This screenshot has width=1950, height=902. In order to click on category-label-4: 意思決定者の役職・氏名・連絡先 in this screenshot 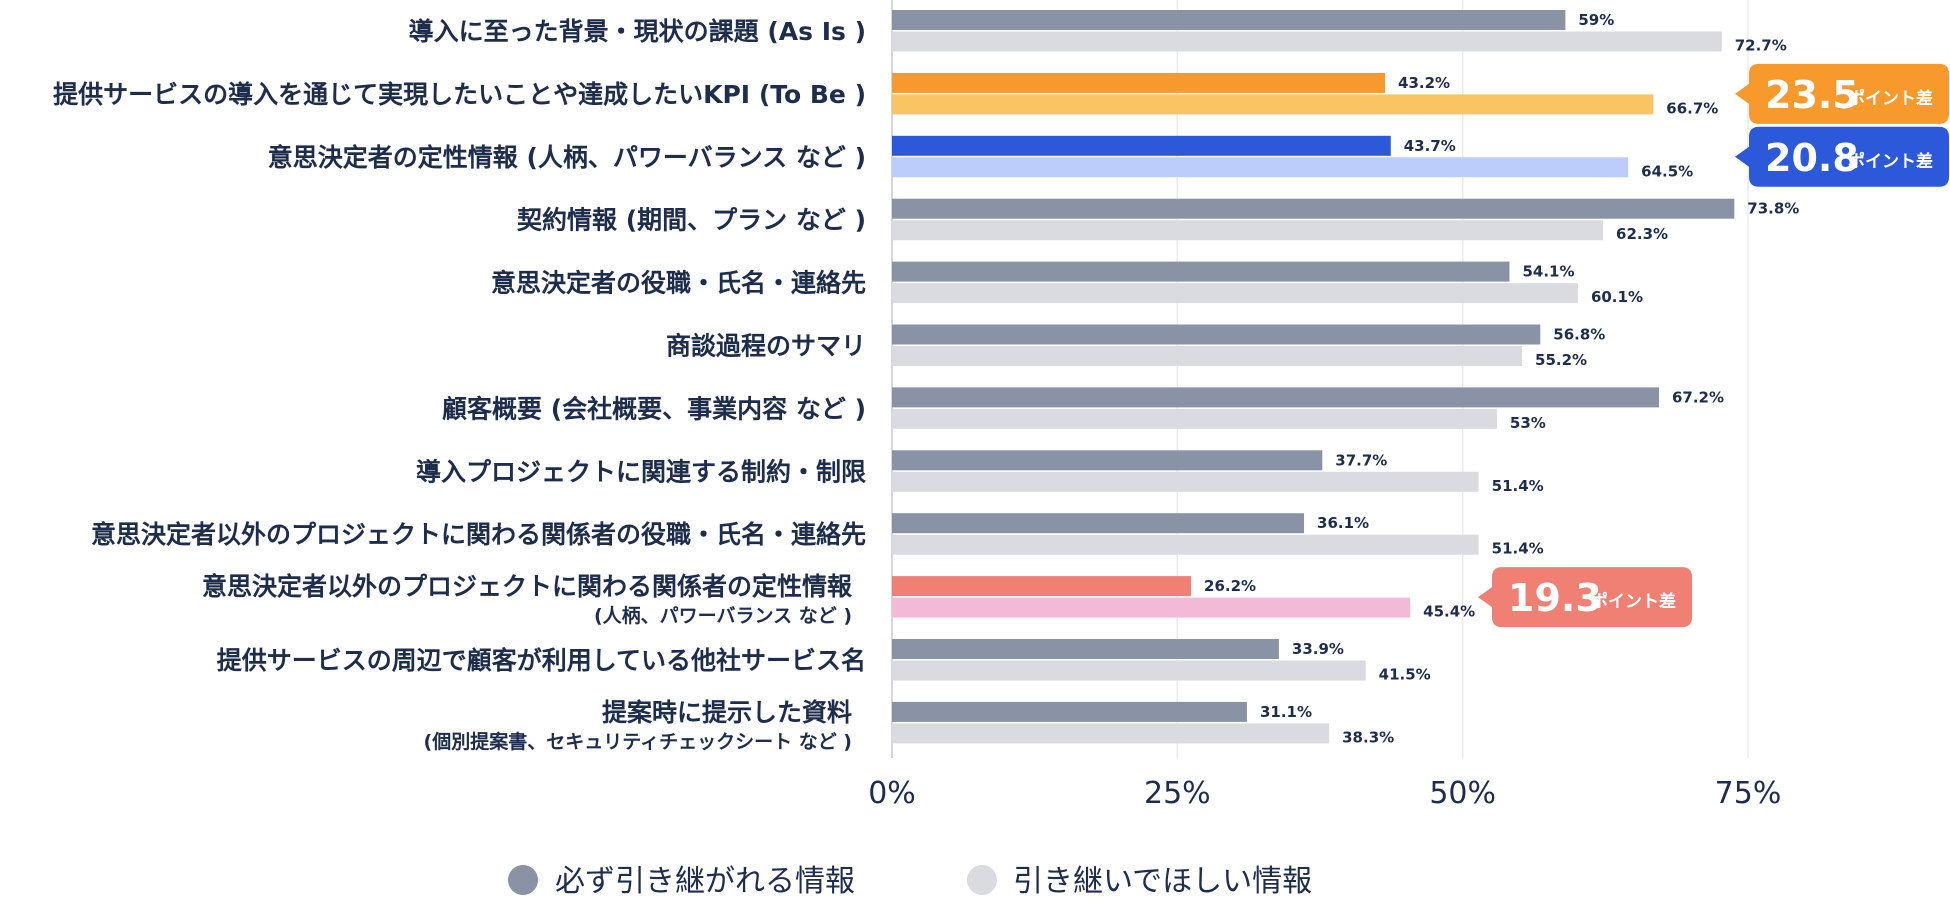, I will do `click(678, 283)`.